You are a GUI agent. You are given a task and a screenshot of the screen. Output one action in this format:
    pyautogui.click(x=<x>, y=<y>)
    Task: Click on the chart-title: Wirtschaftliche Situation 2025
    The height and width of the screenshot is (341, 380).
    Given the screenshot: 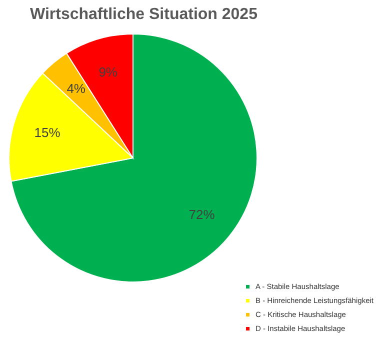 What is the action you would take?
    pyautogui.click(x=144, y=14)
    